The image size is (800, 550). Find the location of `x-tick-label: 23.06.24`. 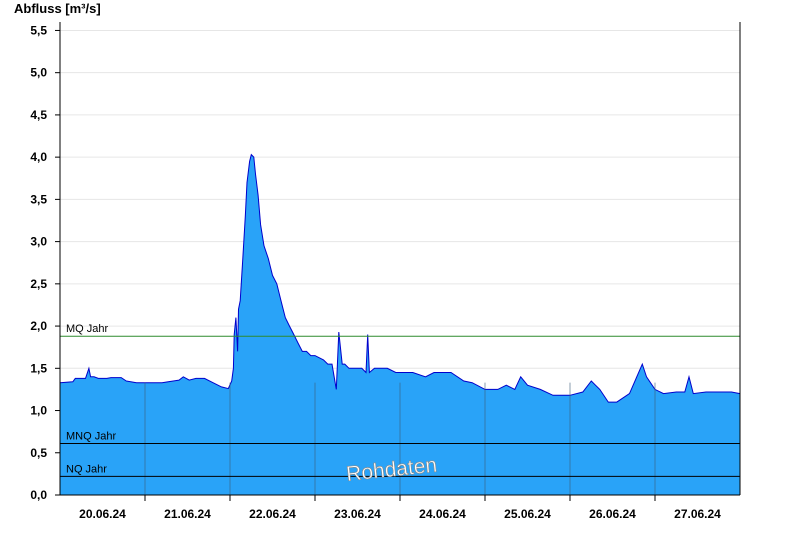

x-tick-label: 23.06.24 is located at coordinates (357, 514).